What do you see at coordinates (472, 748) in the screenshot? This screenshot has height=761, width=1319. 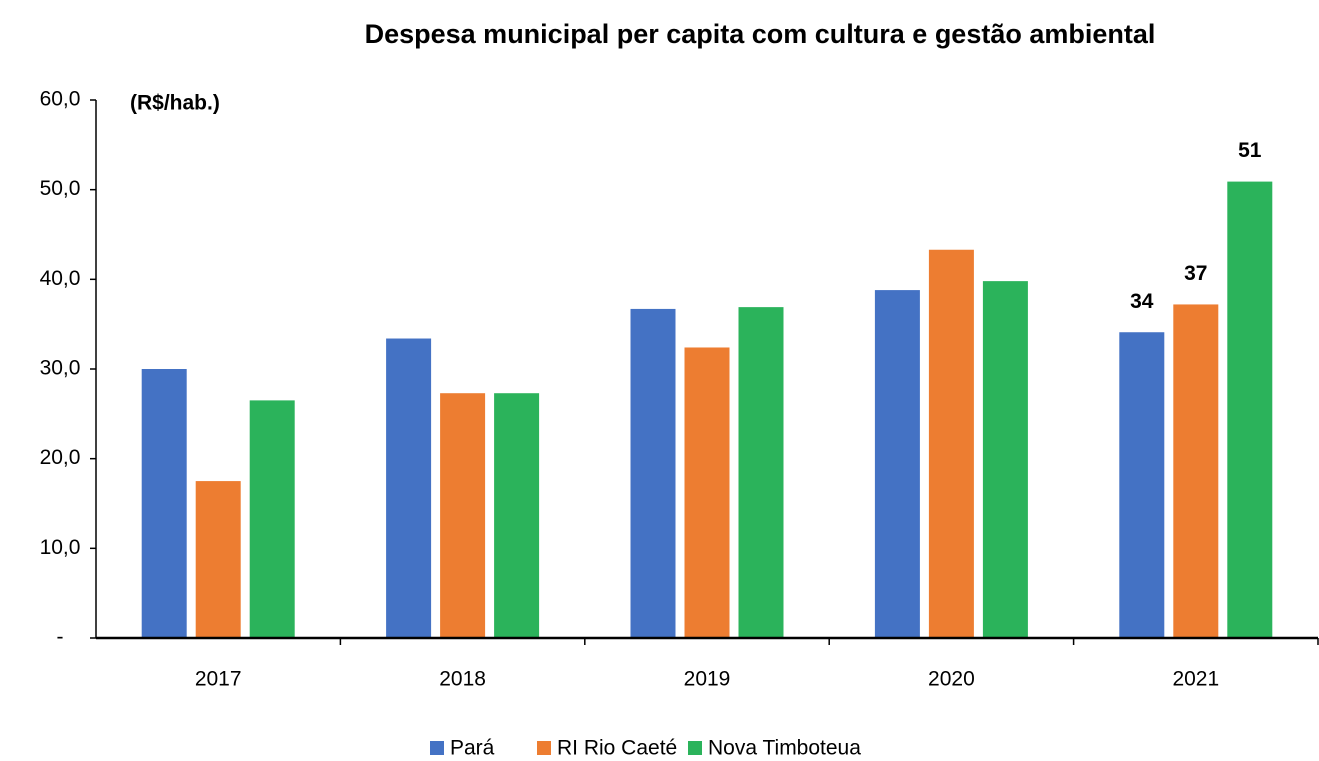 I see `legend-label: Pará` at bounding box center [472, 748].